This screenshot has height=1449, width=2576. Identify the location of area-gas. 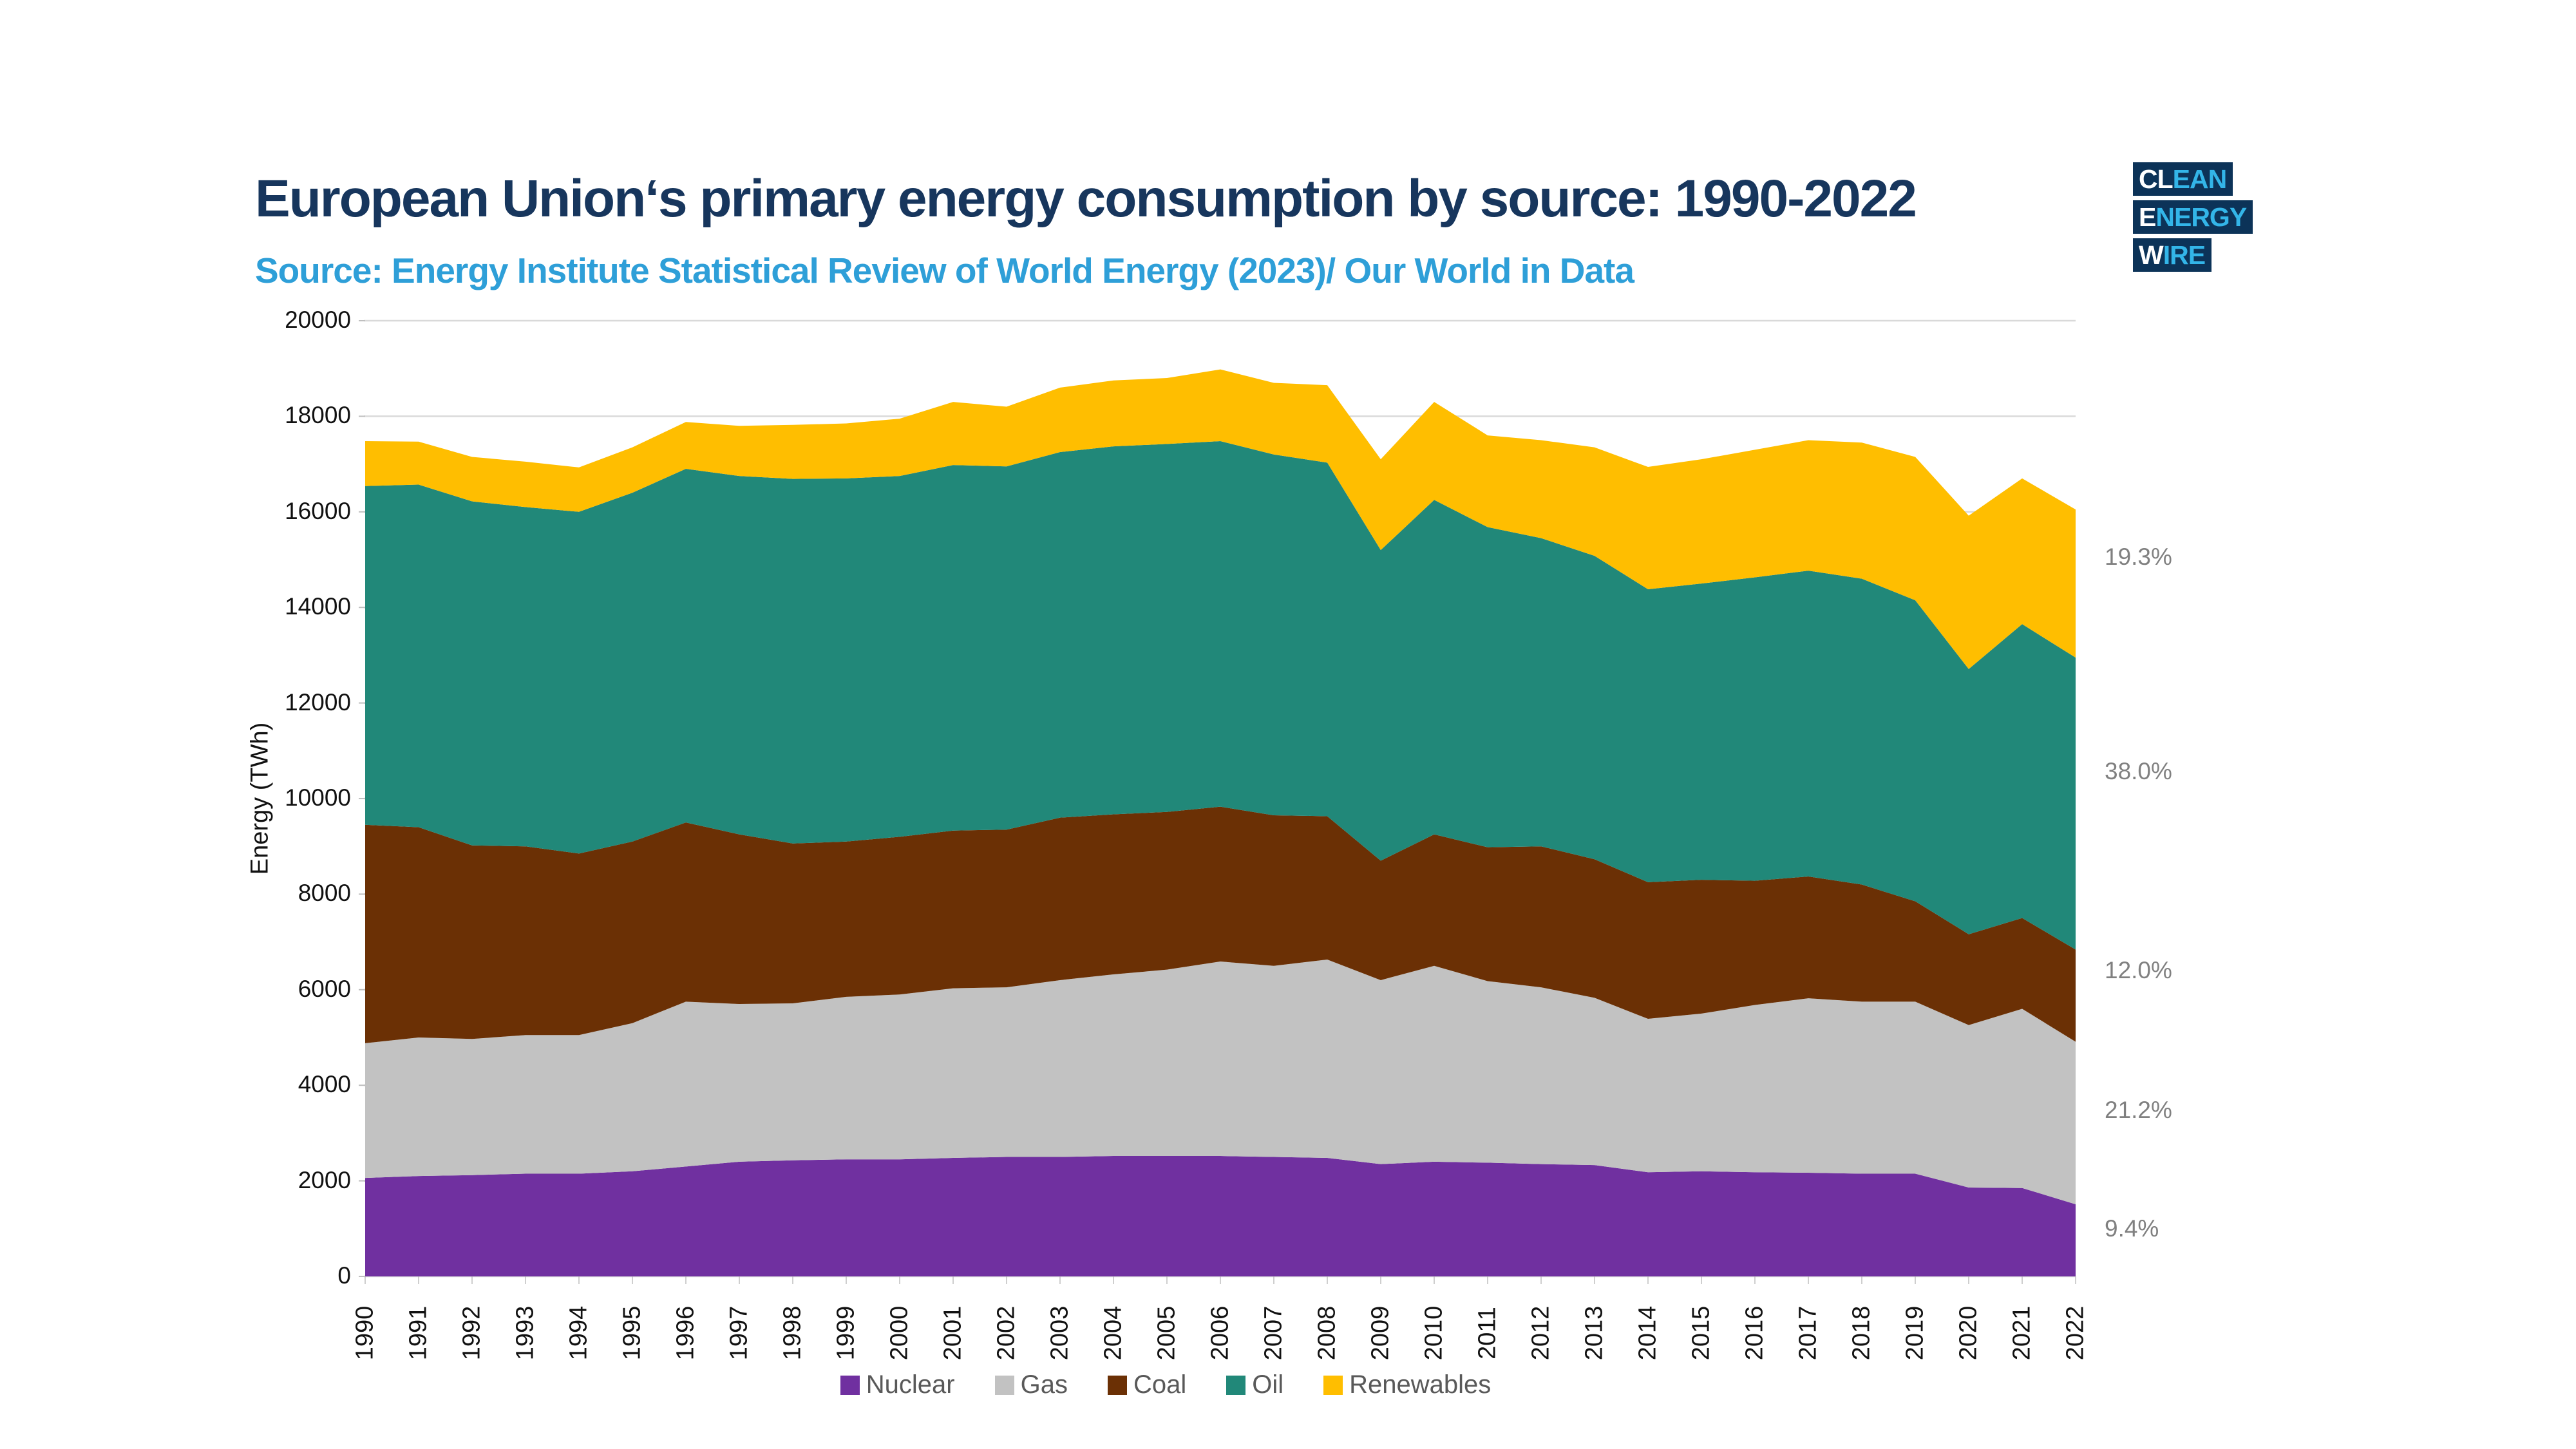
(1221, 1082).